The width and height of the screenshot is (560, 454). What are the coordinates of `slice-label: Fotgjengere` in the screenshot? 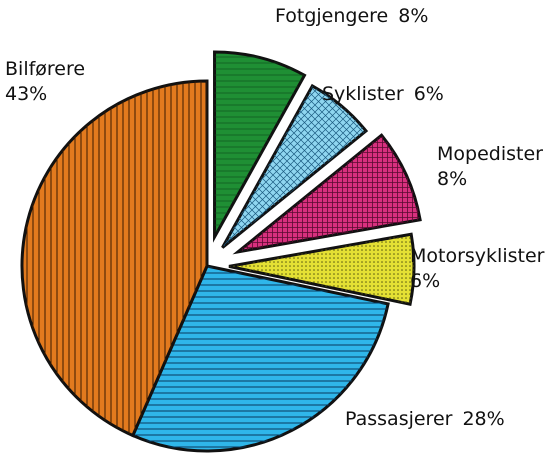 It's located at (331, 16).